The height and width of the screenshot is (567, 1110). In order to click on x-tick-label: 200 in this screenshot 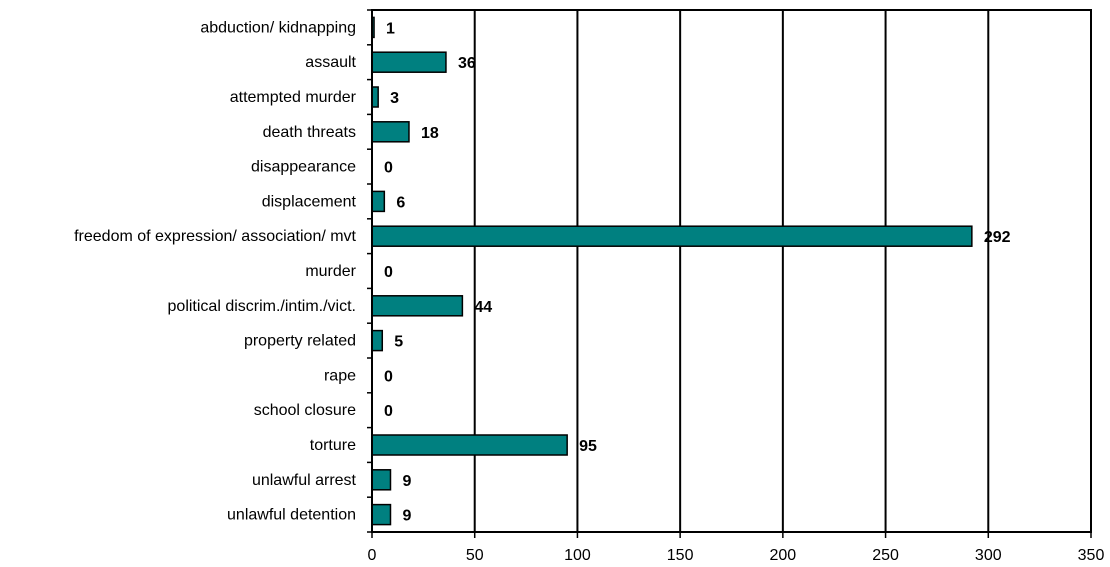, I will do `click(783, 555)`.